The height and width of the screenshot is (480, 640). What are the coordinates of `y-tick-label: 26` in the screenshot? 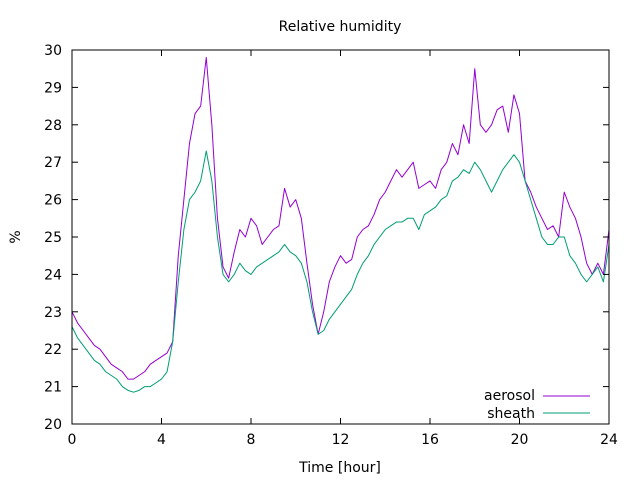 It's located at (53, 201).